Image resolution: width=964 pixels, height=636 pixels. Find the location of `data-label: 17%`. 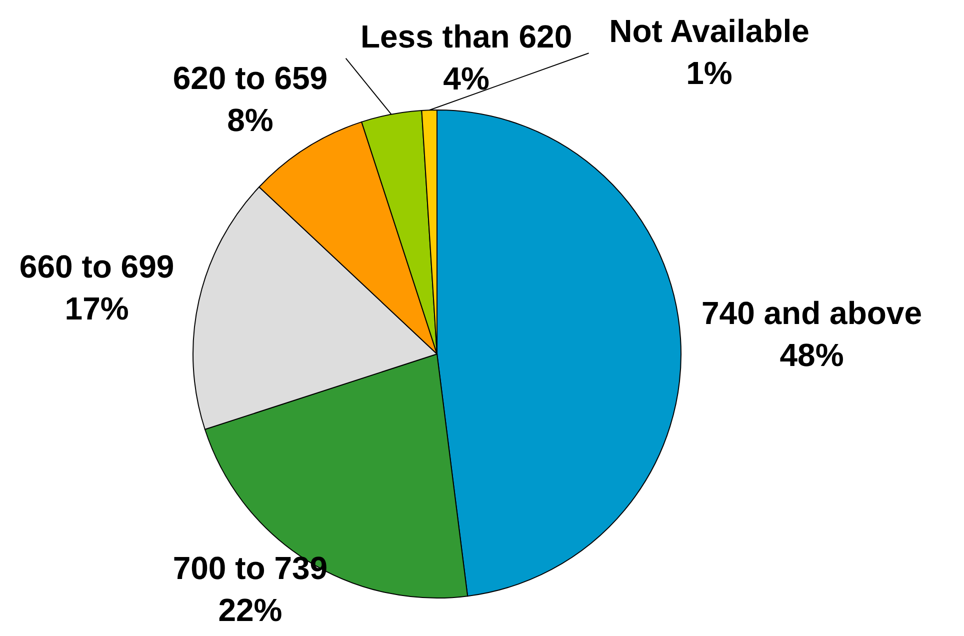

data-label: 17% is located at coordinates (96, 308).